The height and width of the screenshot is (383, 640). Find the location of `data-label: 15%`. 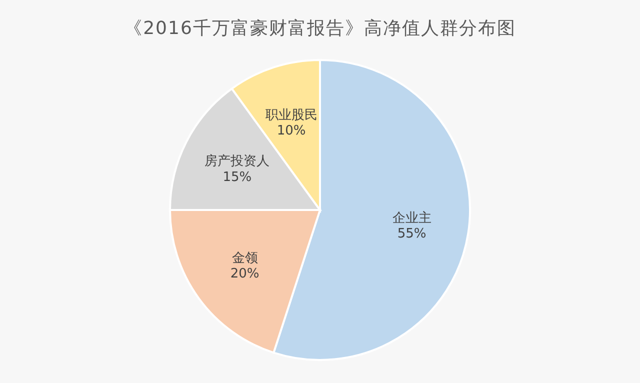

data-label: 15% is located at coordinates (237, 177).